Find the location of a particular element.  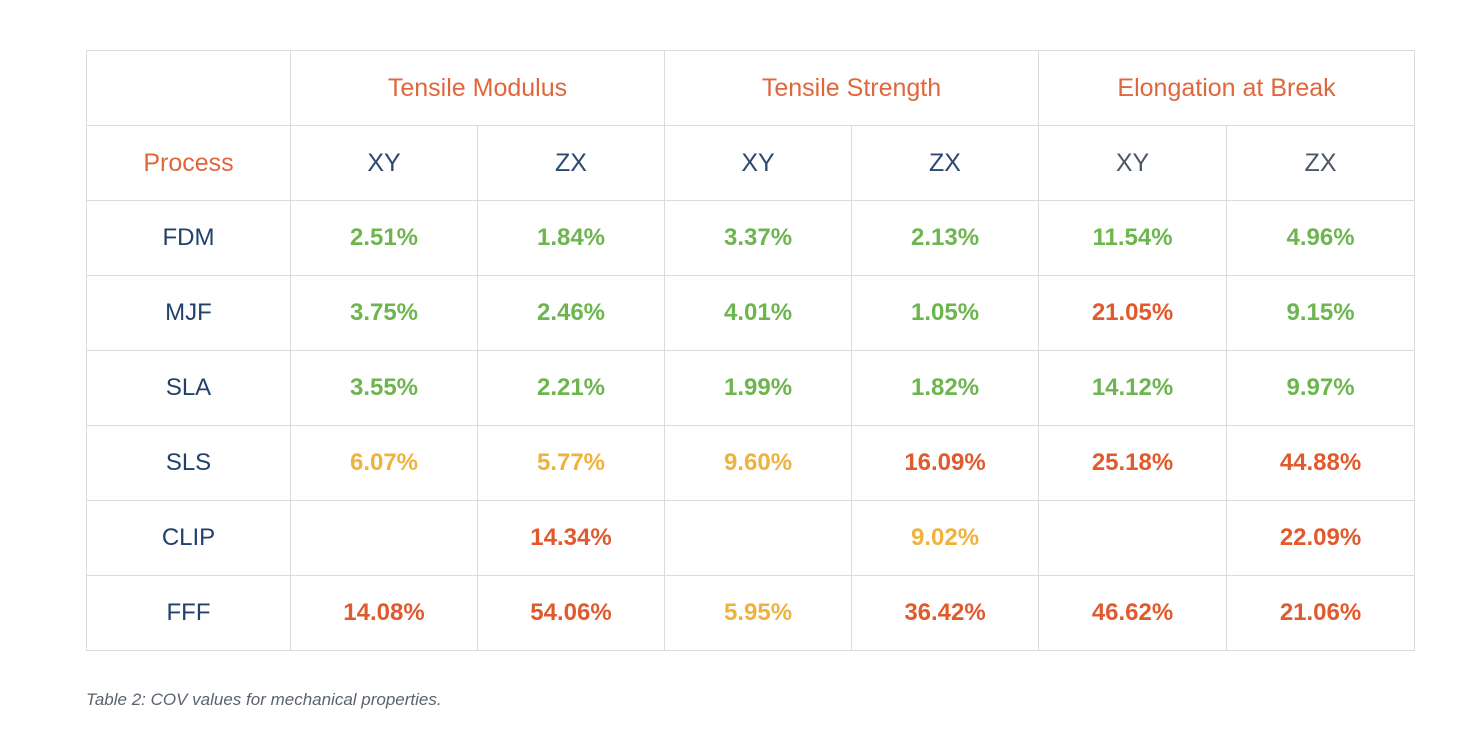

cov-value: 6.07% is located at coordinates (384, 463).